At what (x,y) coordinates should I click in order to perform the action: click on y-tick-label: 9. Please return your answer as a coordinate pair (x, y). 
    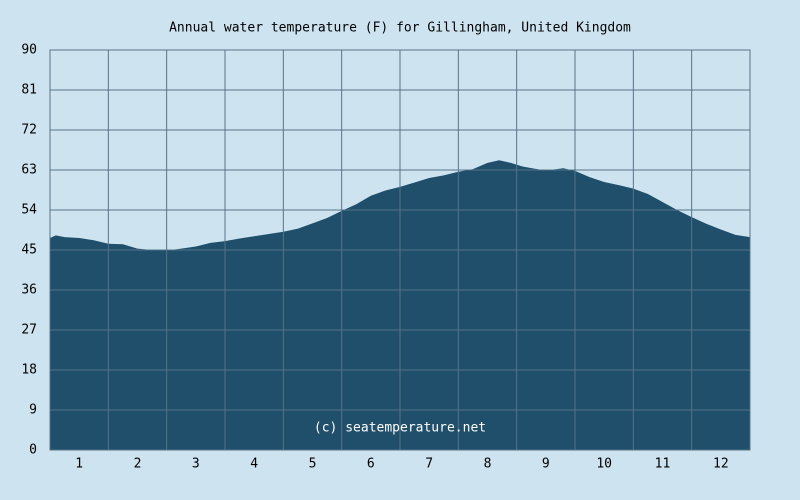
    Looking at the image, I should click on (33, 410).